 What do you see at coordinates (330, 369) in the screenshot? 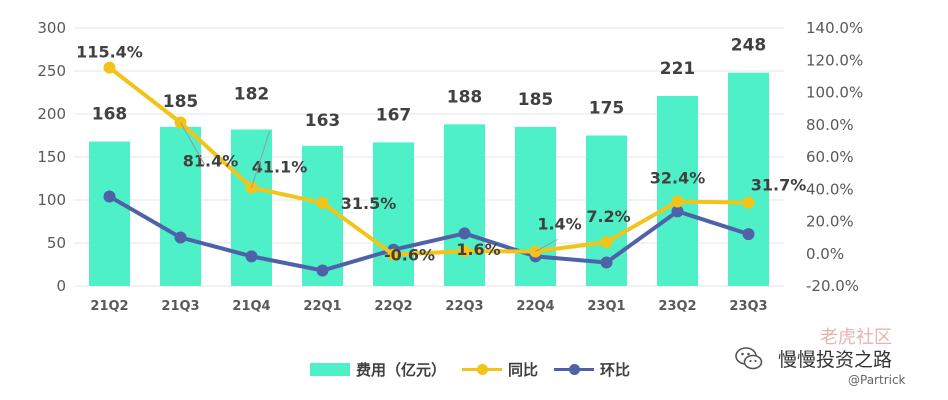
I see `legend-swatch-cost` at bounding box center [330, 369].